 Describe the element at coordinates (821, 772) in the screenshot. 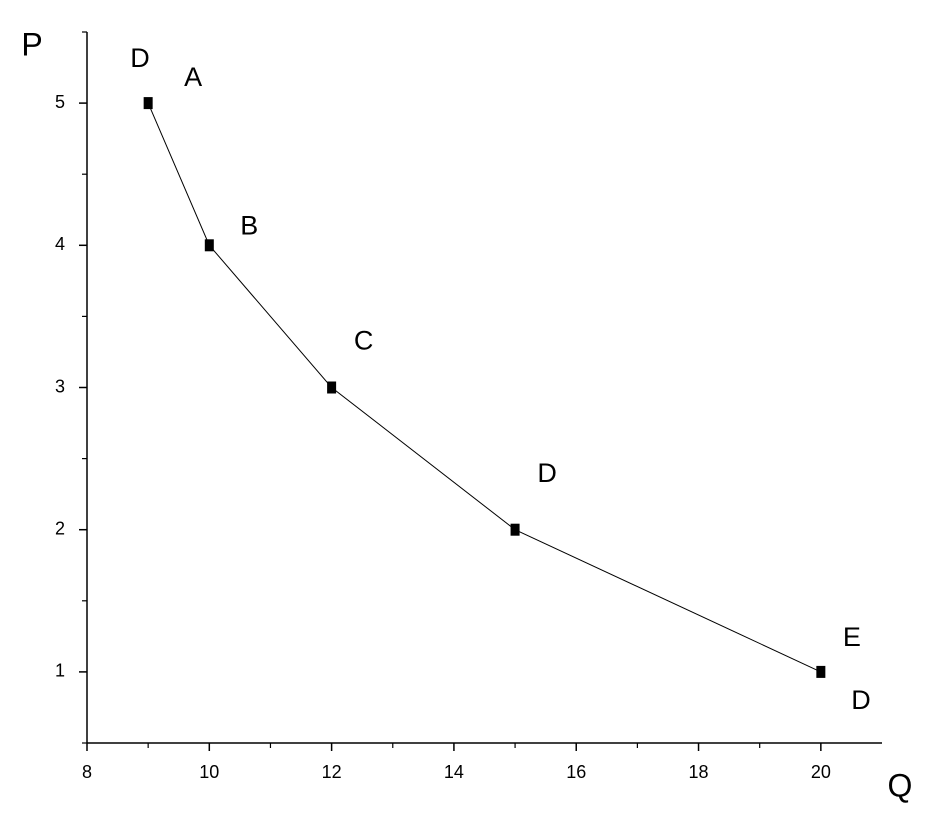

I see `x-tick-label: 20` at that location.